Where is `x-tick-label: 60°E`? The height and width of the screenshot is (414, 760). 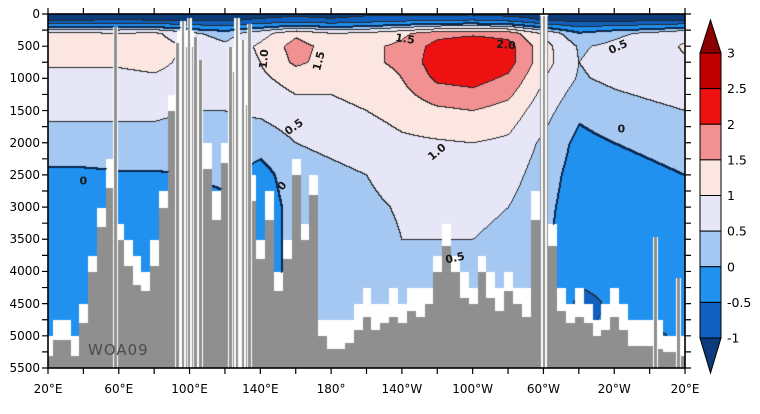
x-tick-label: 60°E is located at coordinates (119, 389).